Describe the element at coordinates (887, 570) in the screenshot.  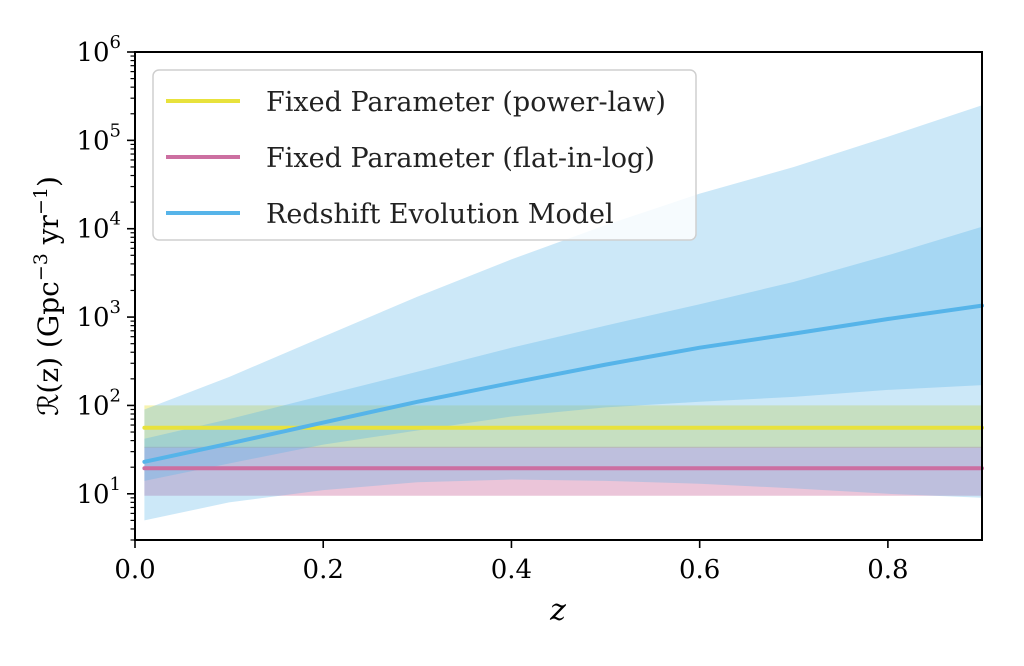
I see `x-tick-label: 0.8` at that location.